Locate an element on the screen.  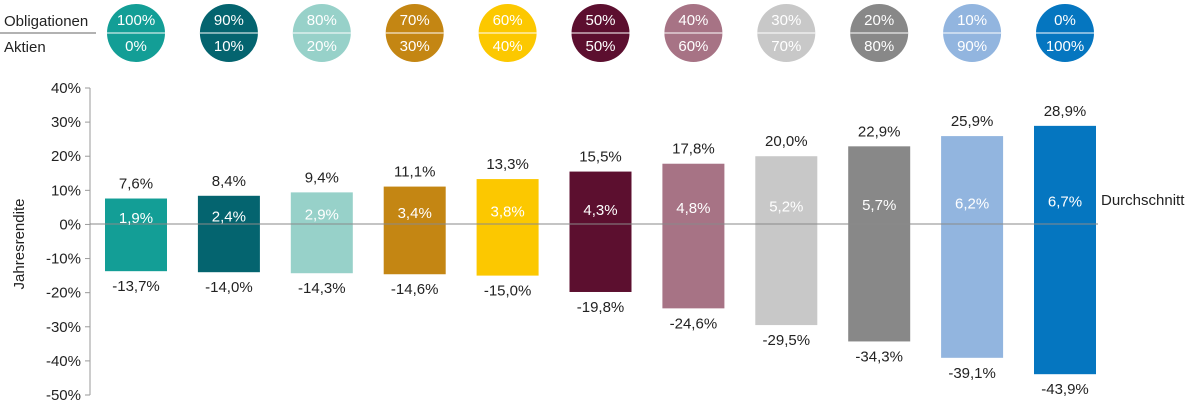
allocation-stocks-value: 40% is located at coordinates (508, 46).